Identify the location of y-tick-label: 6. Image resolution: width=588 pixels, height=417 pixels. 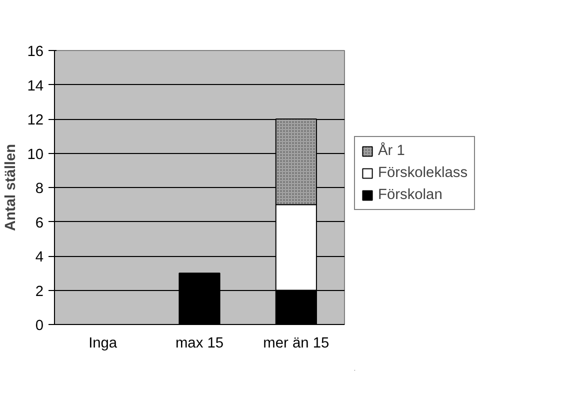
(39, 223).